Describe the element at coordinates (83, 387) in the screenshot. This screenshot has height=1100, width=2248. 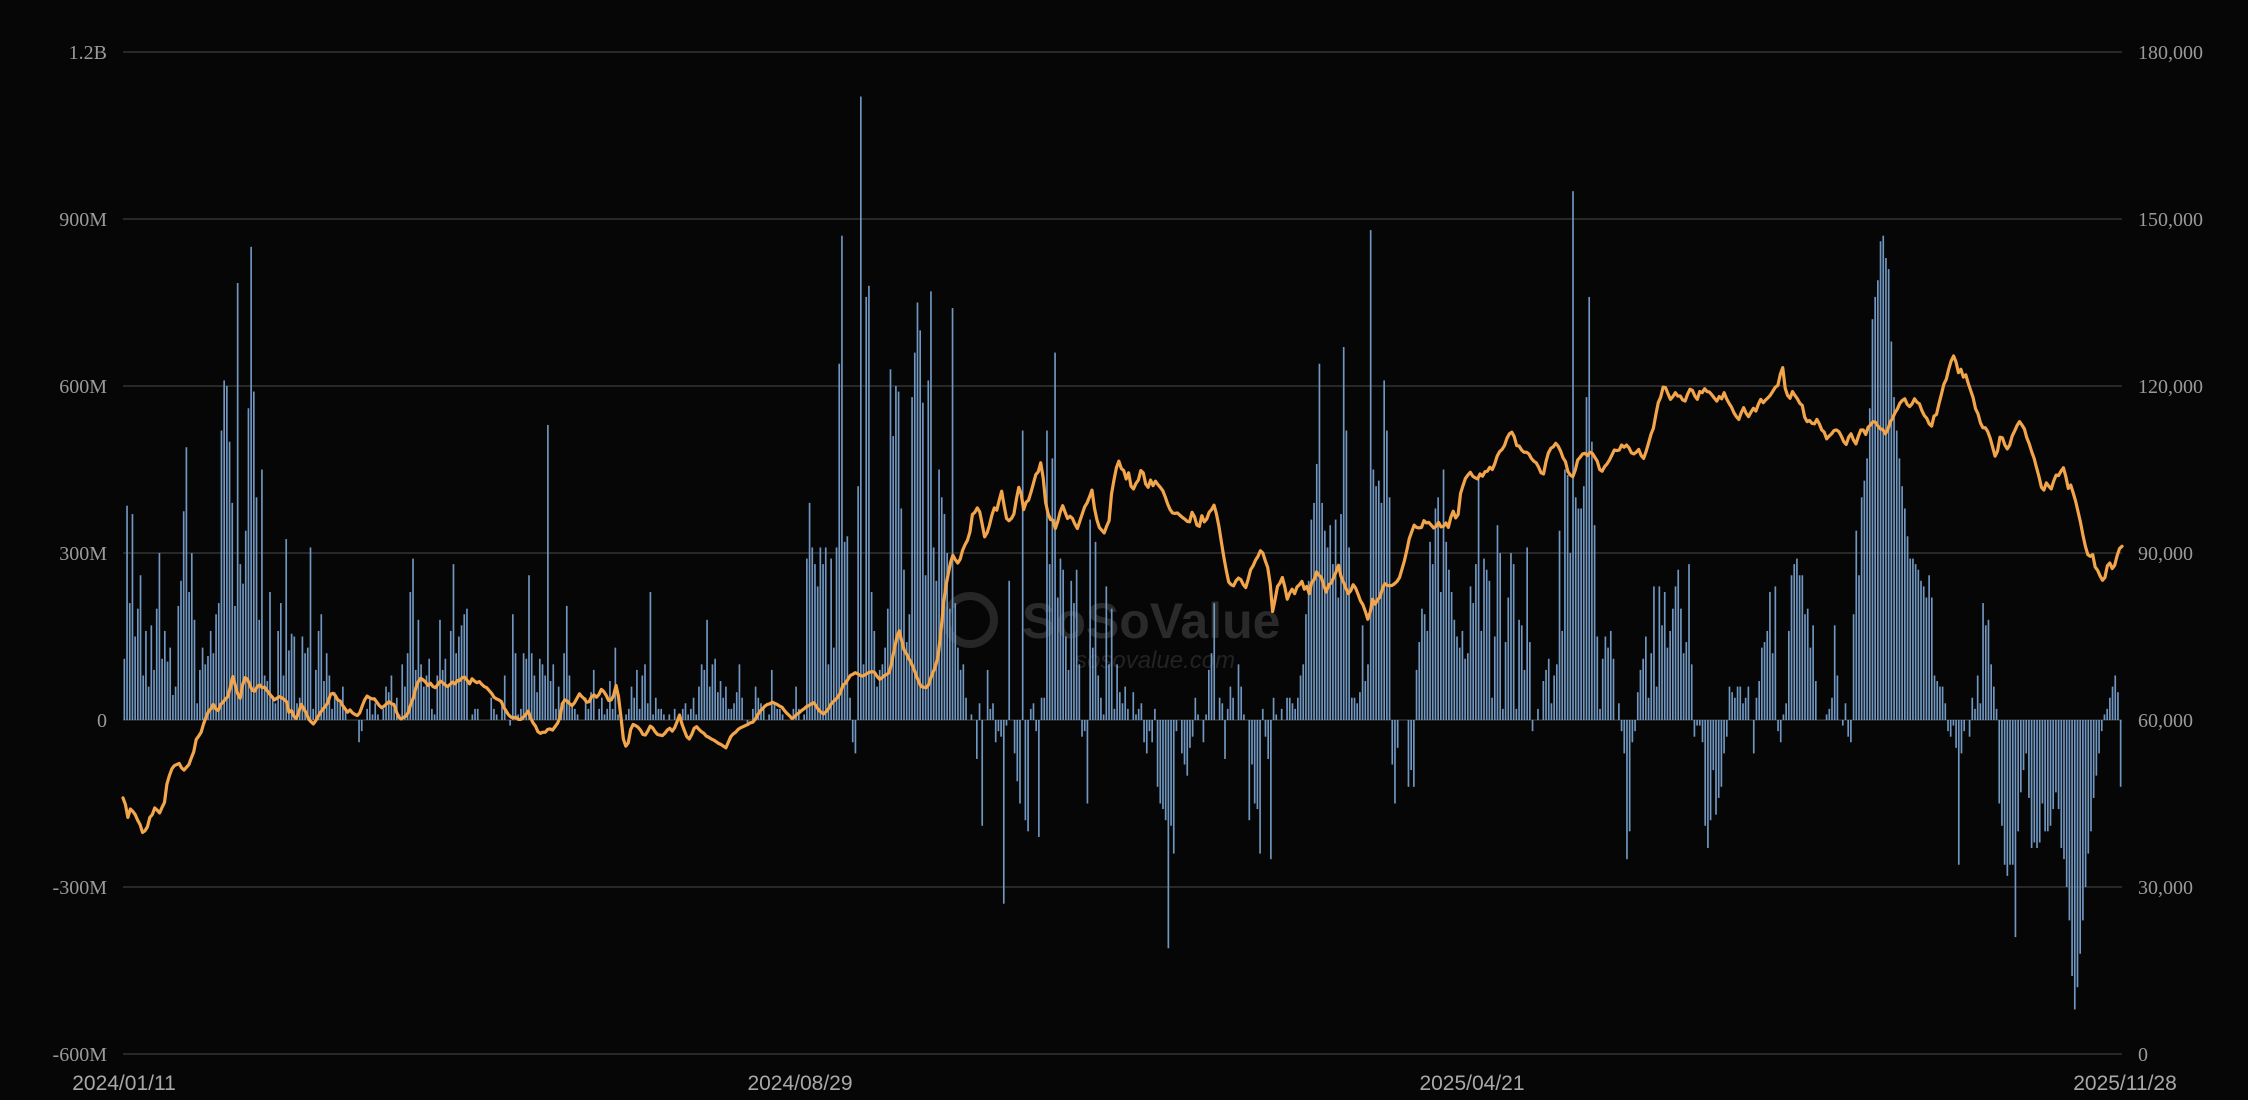
I see `left-tick-label: 600M` at that location.